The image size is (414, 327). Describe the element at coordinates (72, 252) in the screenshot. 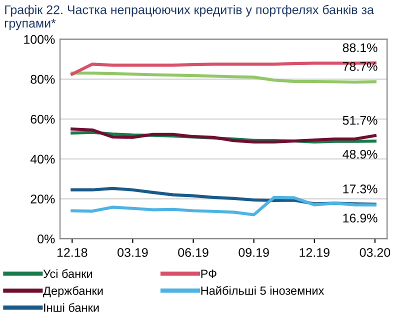

I see `x-tick-label: 12.18` at that location.